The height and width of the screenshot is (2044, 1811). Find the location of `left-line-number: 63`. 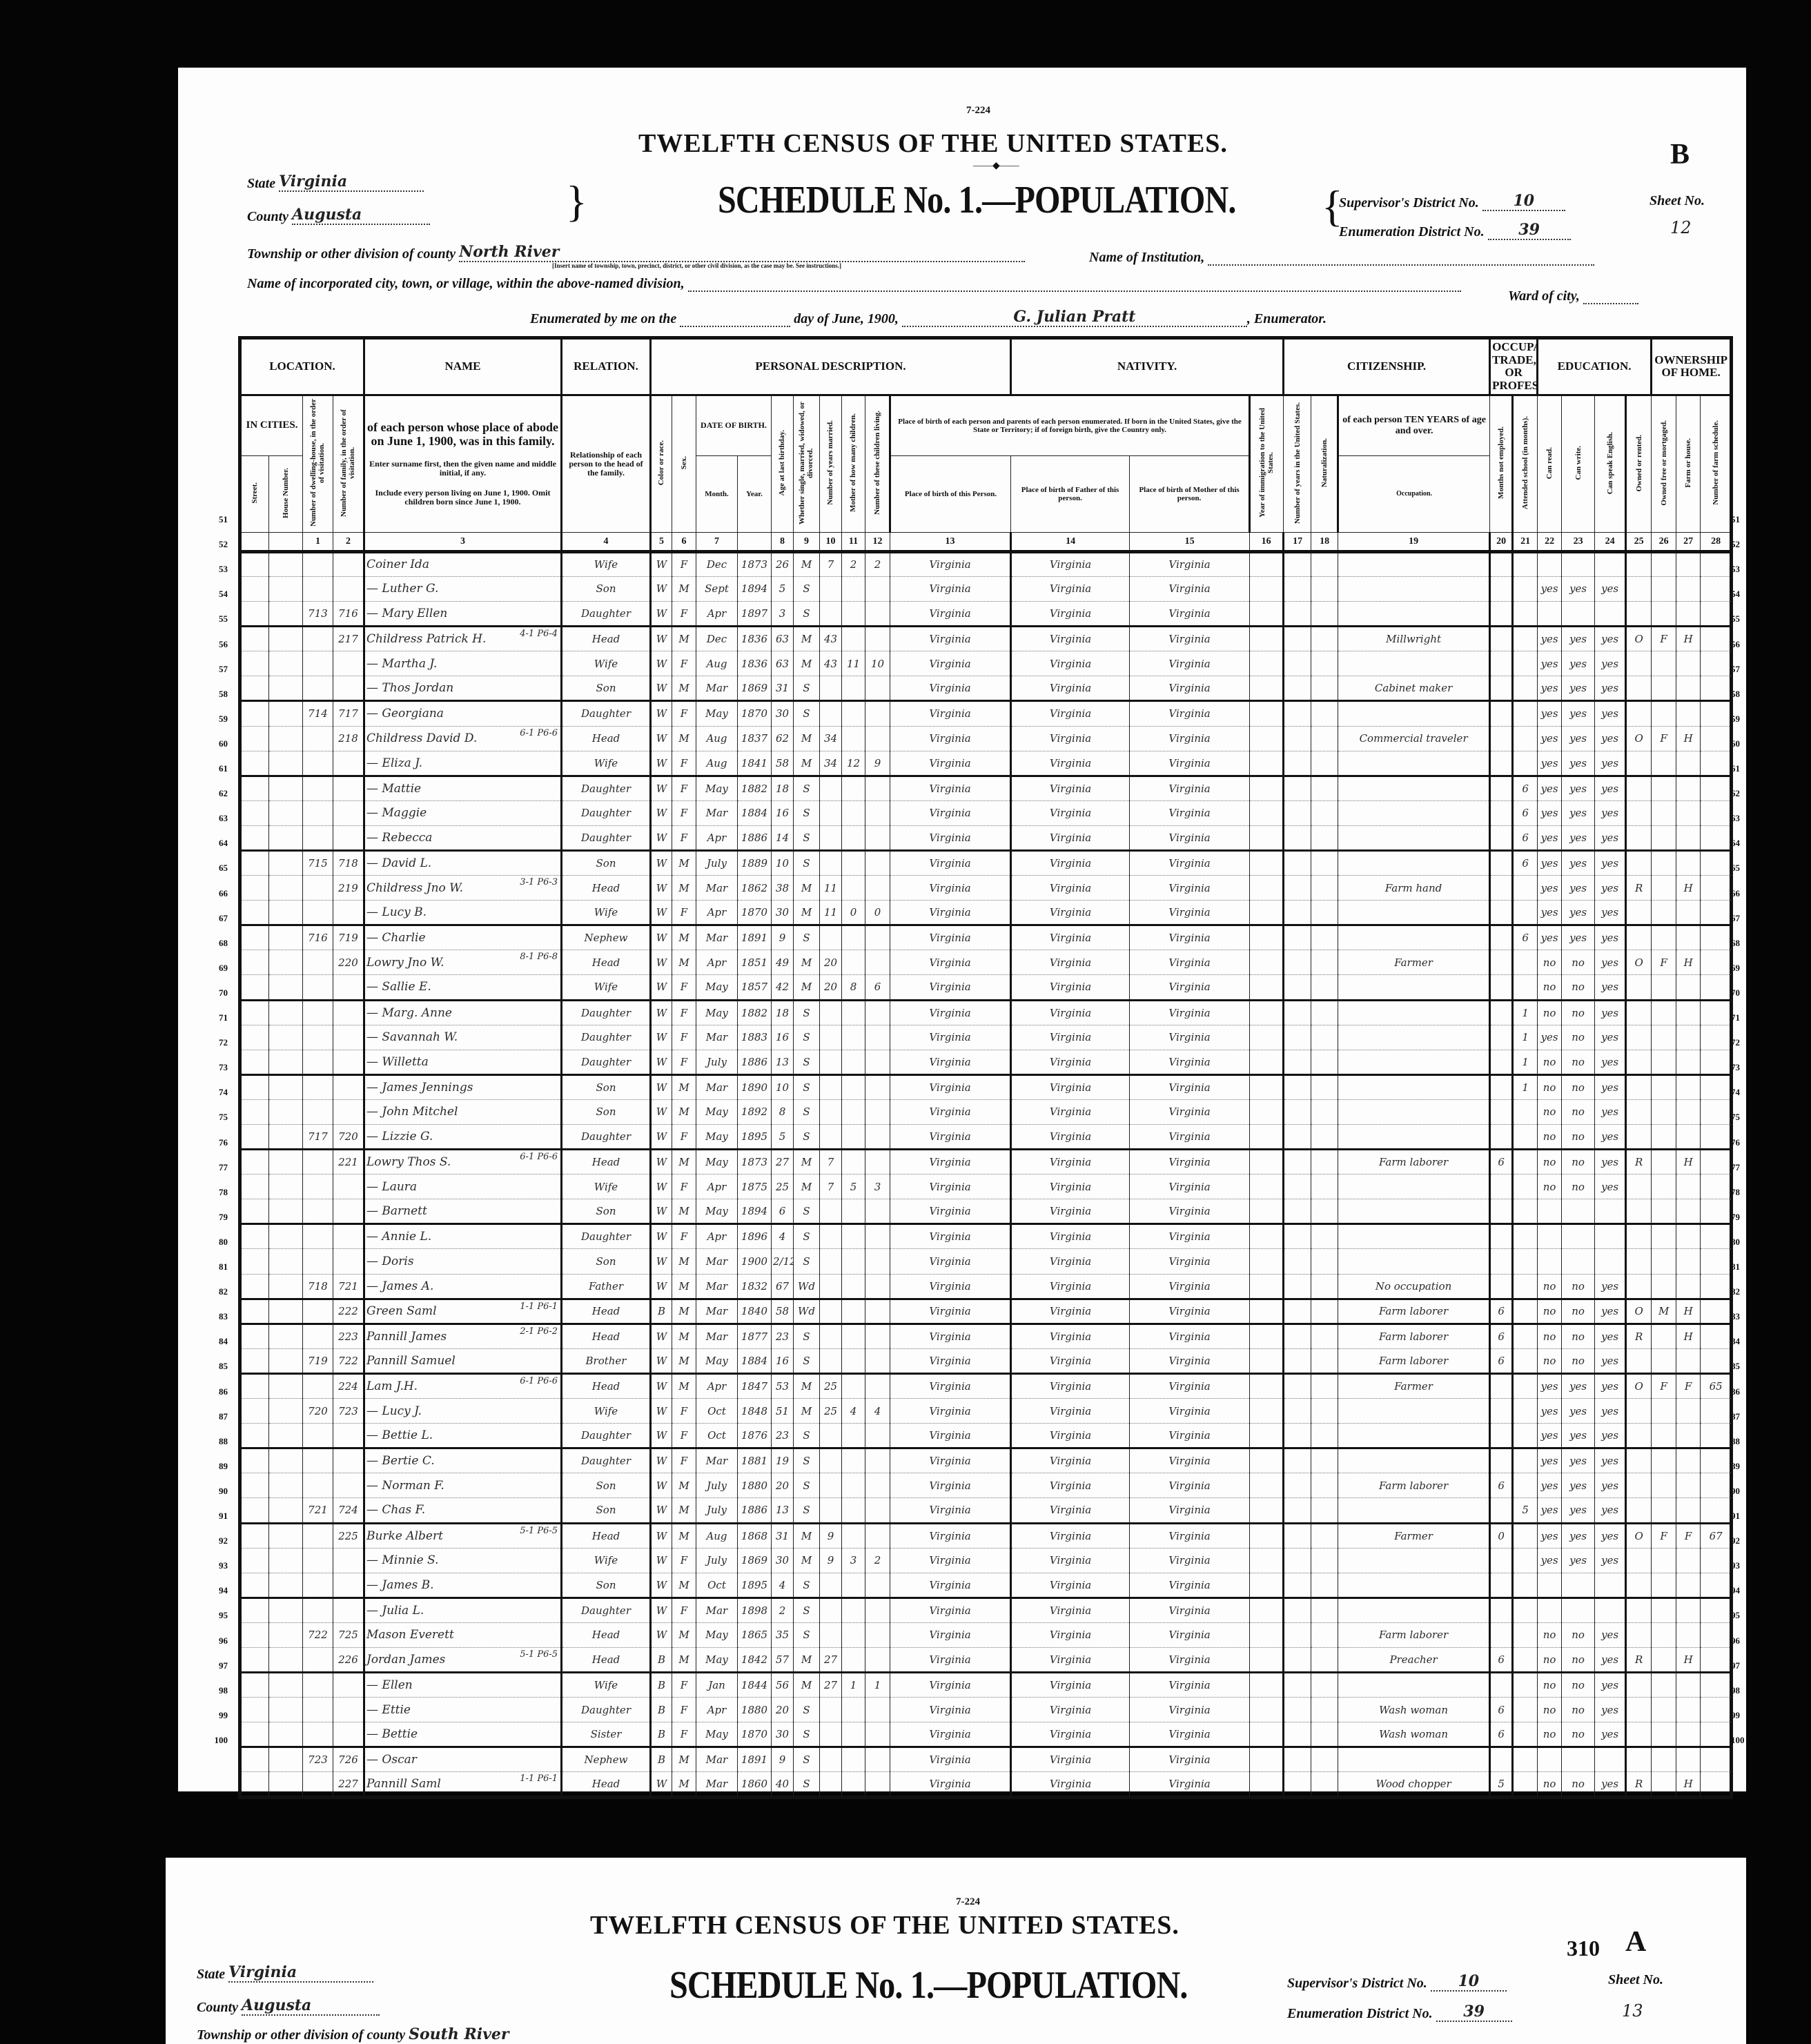

left-line-number: 63 is located at coordinates (223, 818).